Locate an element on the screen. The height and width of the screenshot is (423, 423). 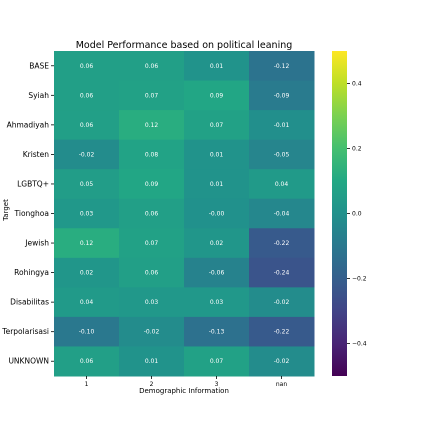
cell-value-label: 0.09 is located at coordinates (152, 184).